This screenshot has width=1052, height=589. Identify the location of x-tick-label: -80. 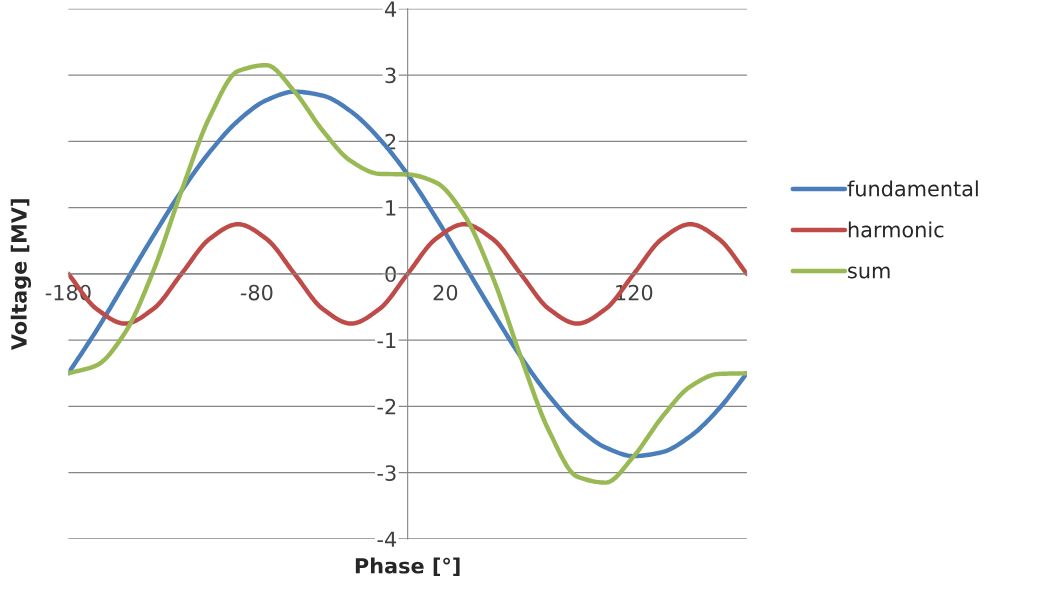
(256, 292).